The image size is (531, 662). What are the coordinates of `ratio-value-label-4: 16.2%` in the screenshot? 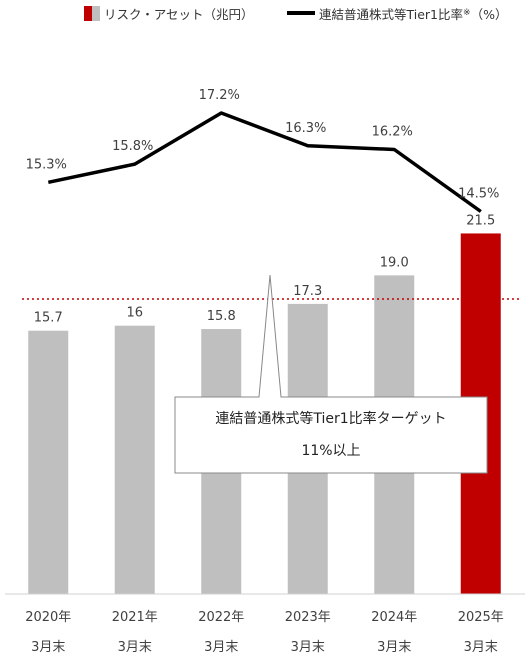 It's located at (392, 132).